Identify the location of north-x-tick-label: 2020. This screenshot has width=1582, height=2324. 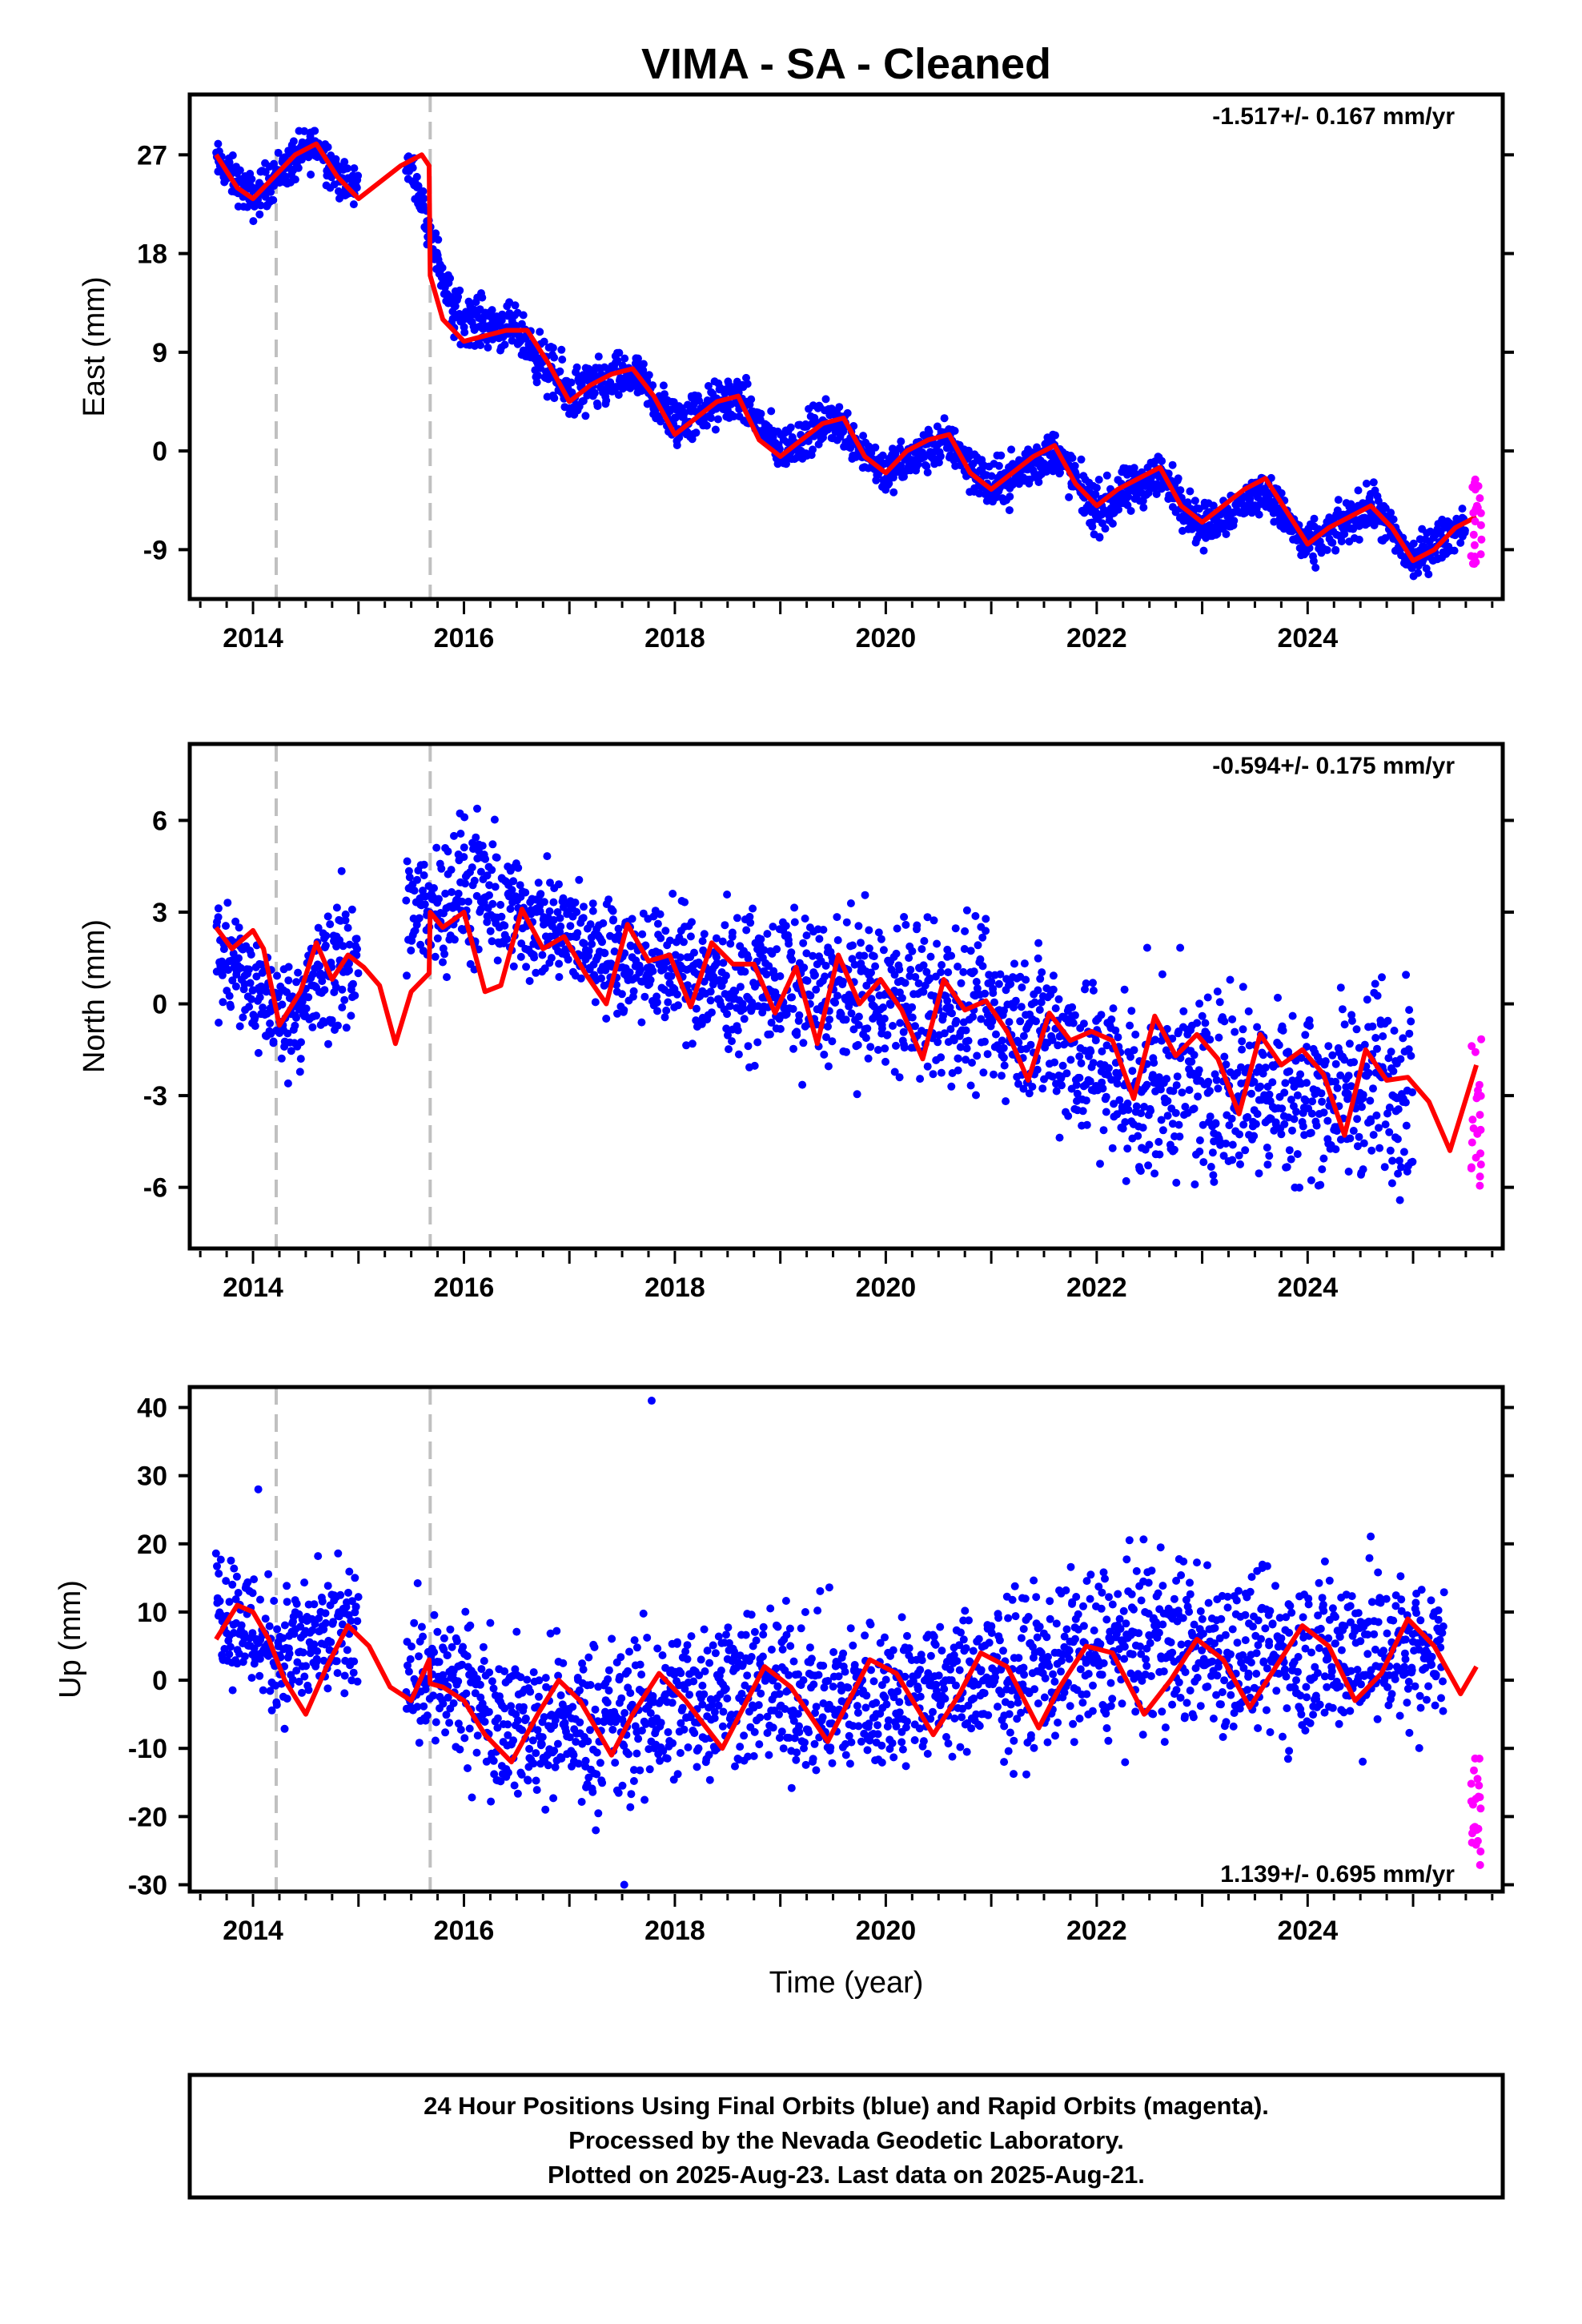
(886, 1288).